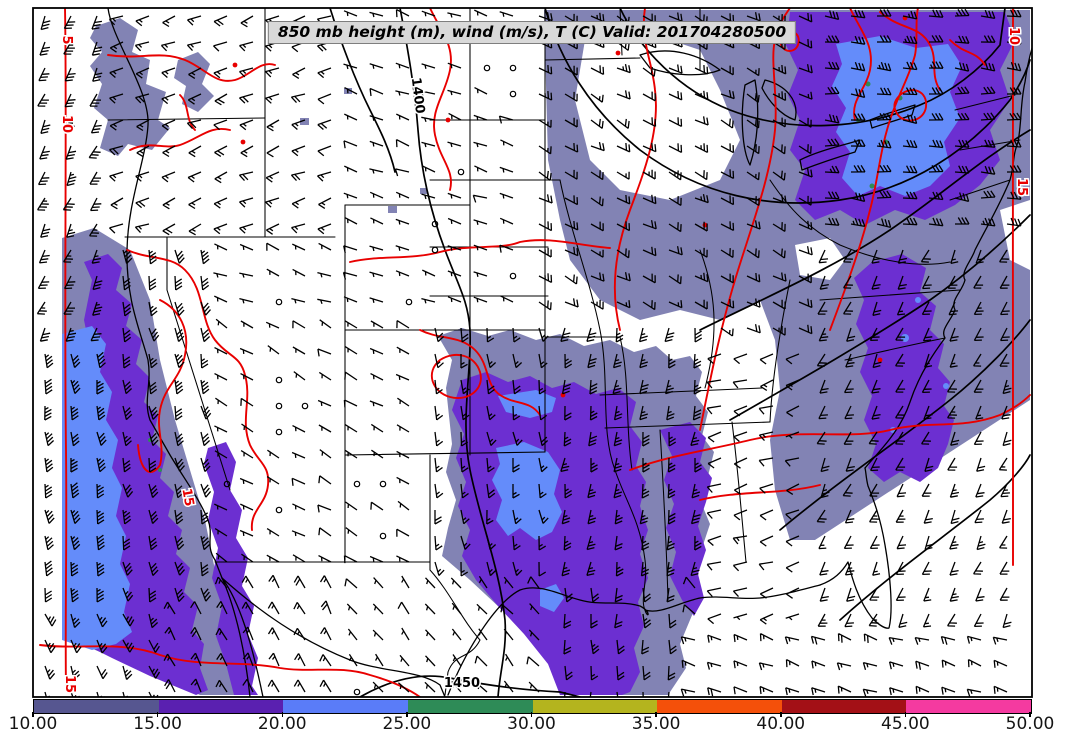  Describe the element at coordinates (656, 724) in the screenshot. I see `colorbar-tick-label: 35.00` at that location.